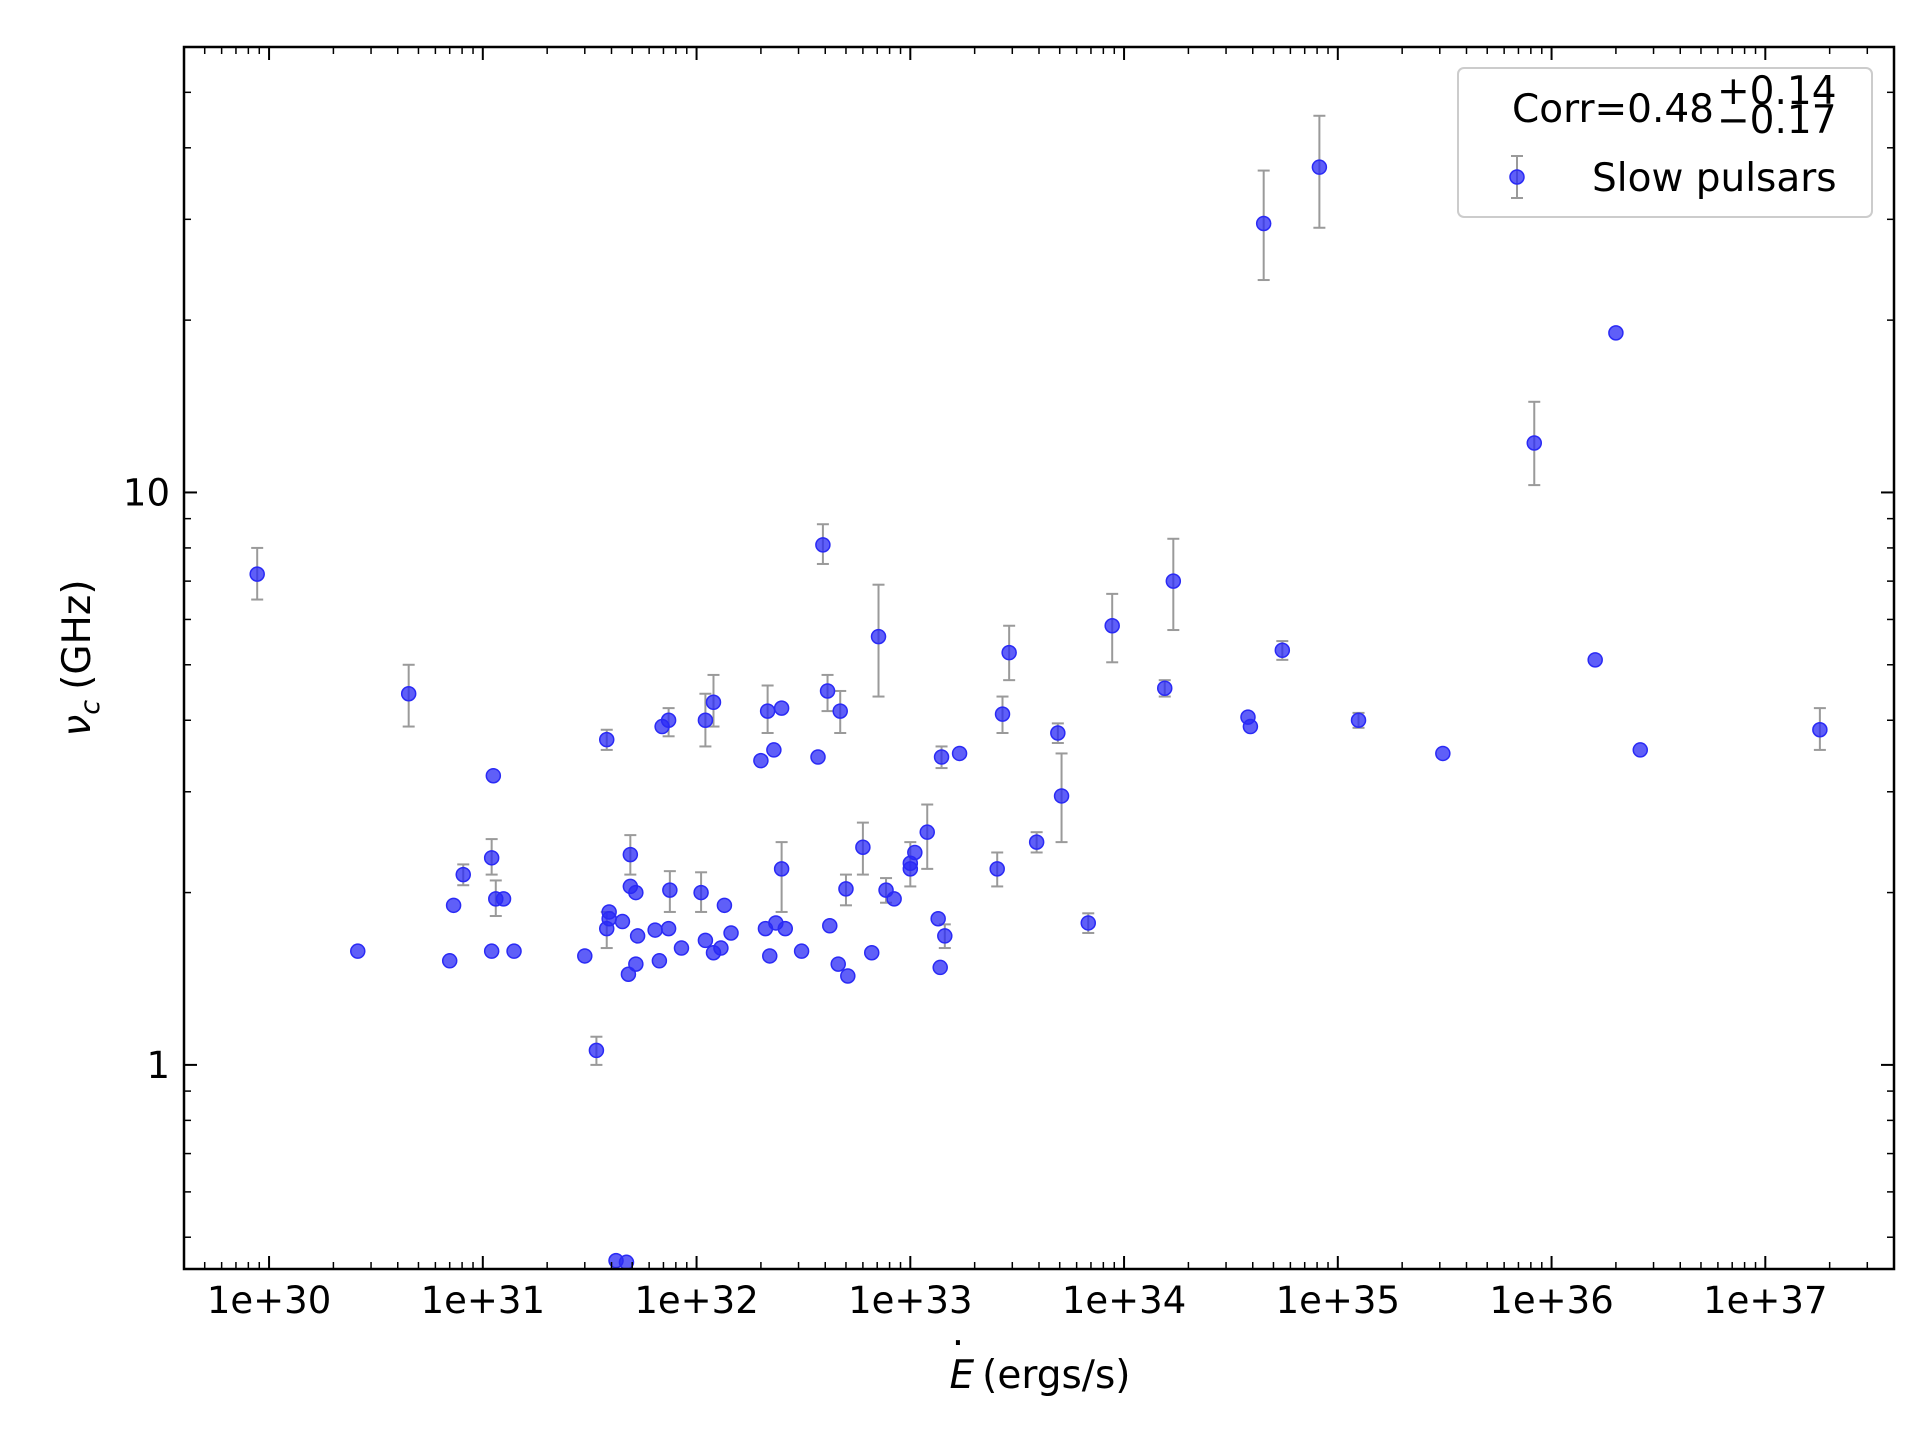 This screenshot has width=1920, height=1440. I want to click on y-tick-label: 1, so click(158, 1065).